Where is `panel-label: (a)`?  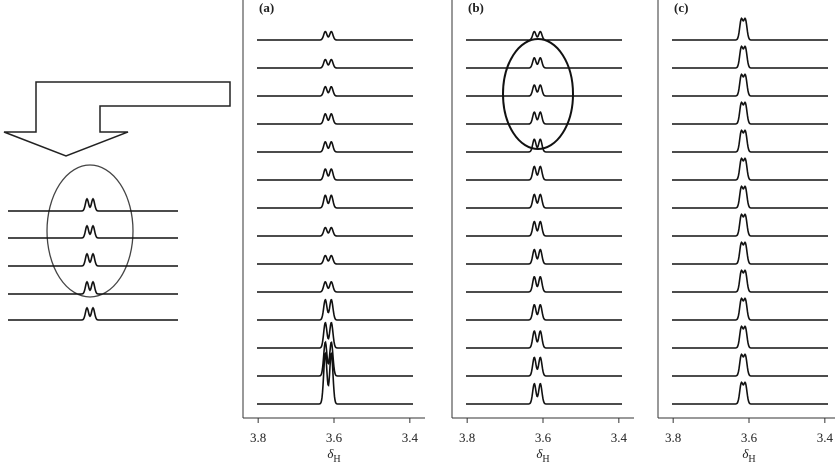 panel-label: (a) is located at coordinates (266, 7).